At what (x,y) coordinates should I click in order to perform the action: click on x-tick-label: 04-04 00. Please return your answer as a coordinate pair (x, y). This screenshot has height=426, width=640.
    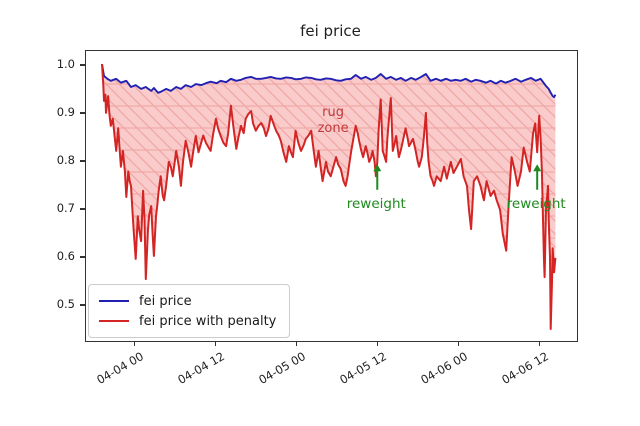
    Looking at the image, I should click on (119, 368).